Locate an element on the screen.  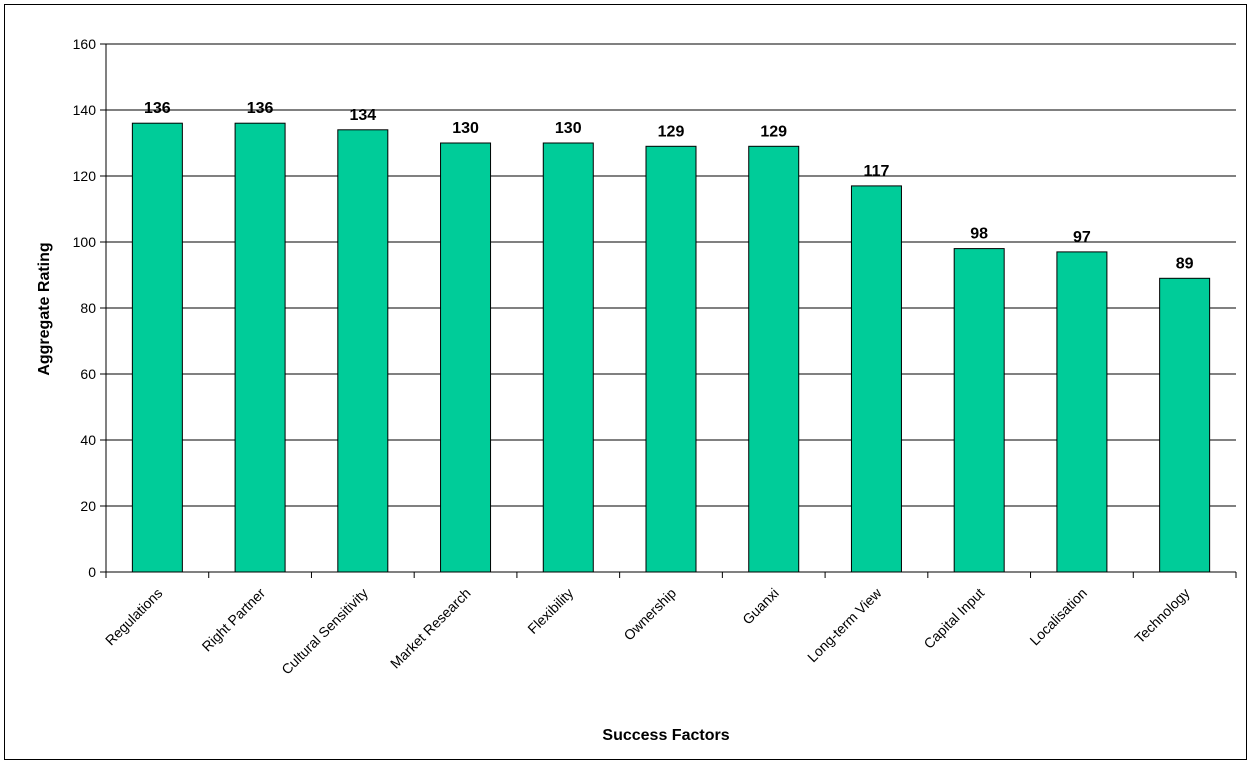
y-tick-label: 60 is located at coordinates (88, 374).